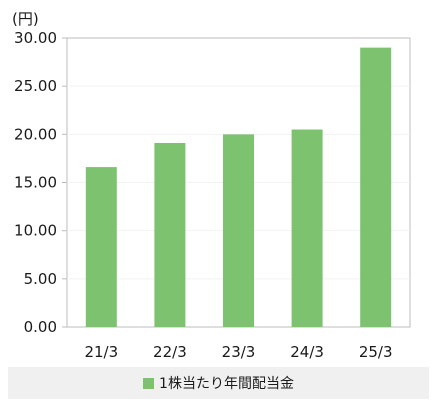 The width and height of the screenshot is (437, 403). I want to click on y-tick-label: 5.00, so click(40, 279).